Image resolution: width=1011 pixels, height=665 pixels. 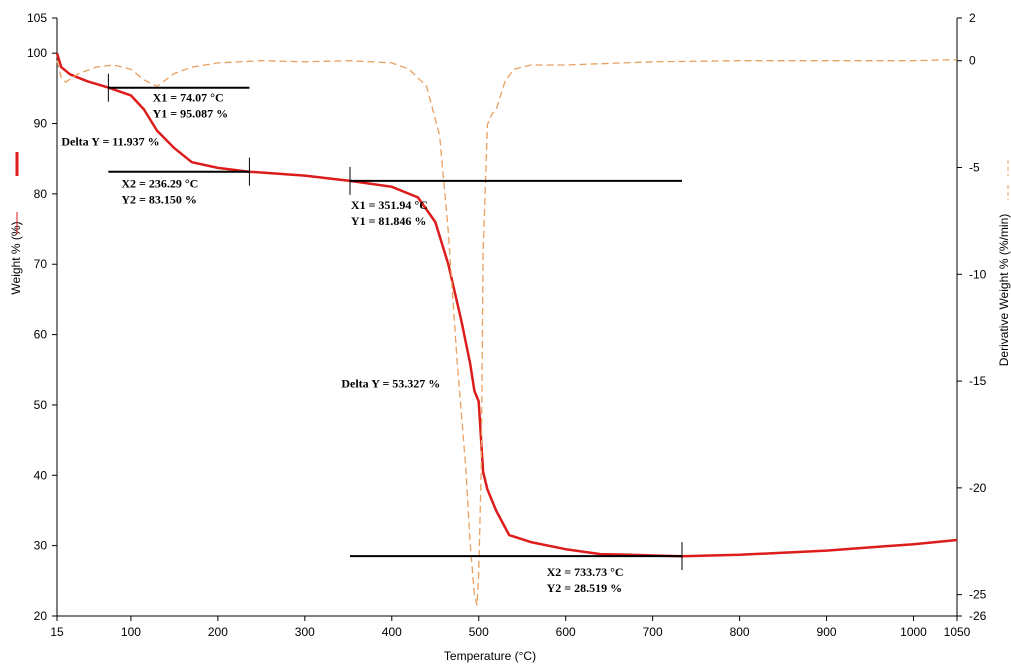 What do you see at coordinates (131, 632) in the screenshot?
I see `x-tick-label: 100` at bounding box center [131, 632].